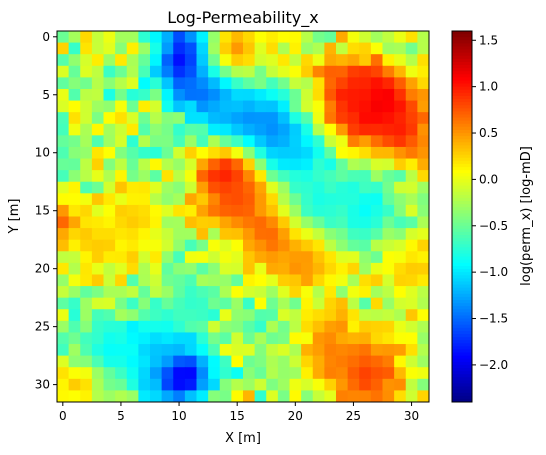 The height and width of the screenshot is (455, 546). I want to click on colorbar-tick-label: 0.5, so click(488, 133).